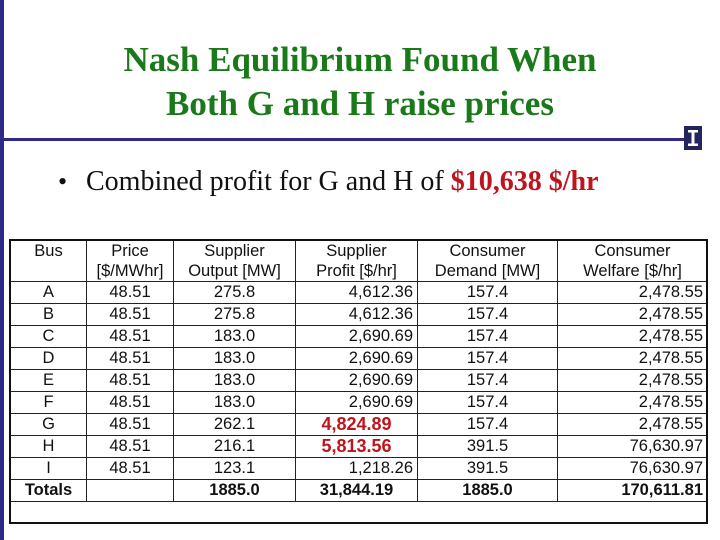  Describe the element at coordinates (48, 292) in the screenshot. I see `cell-bus: A` at that location.